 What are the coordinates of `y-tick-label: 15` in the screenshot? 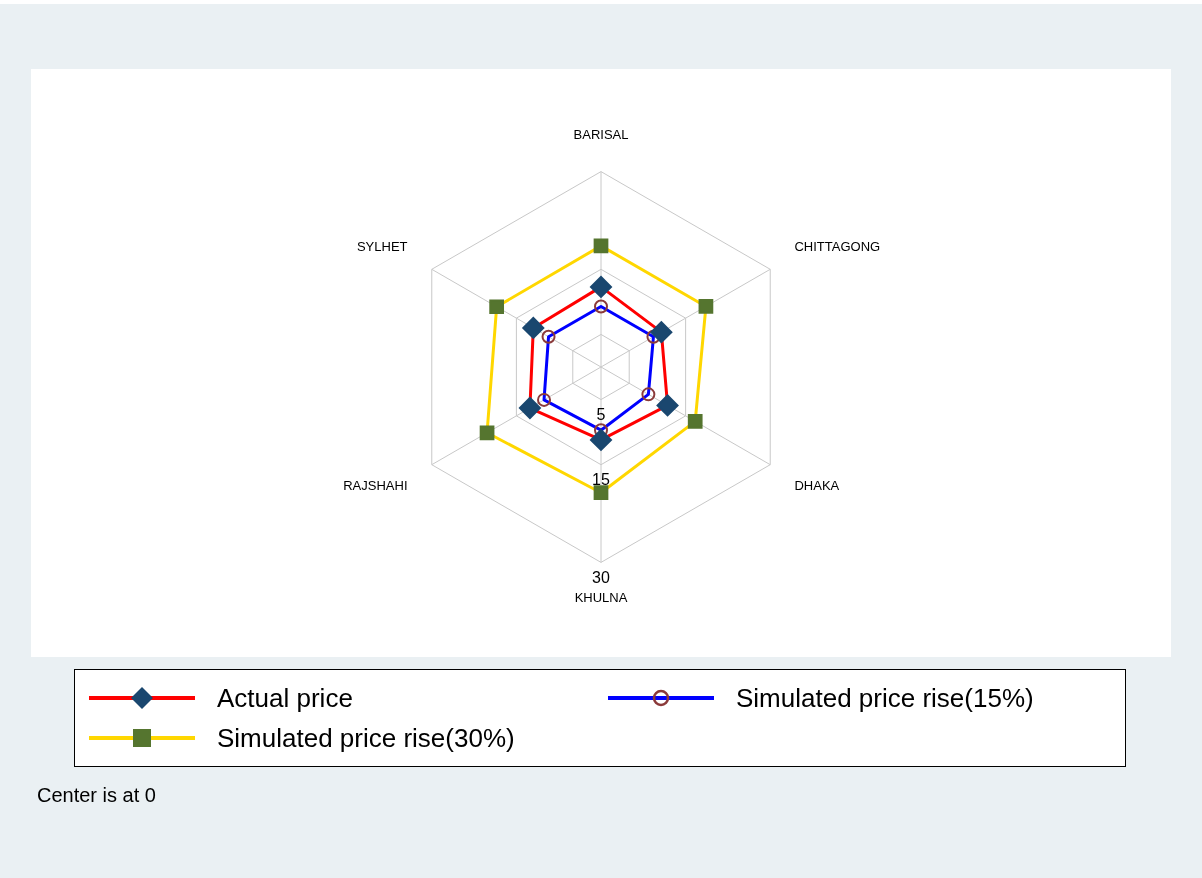 It's located at (601, 480).